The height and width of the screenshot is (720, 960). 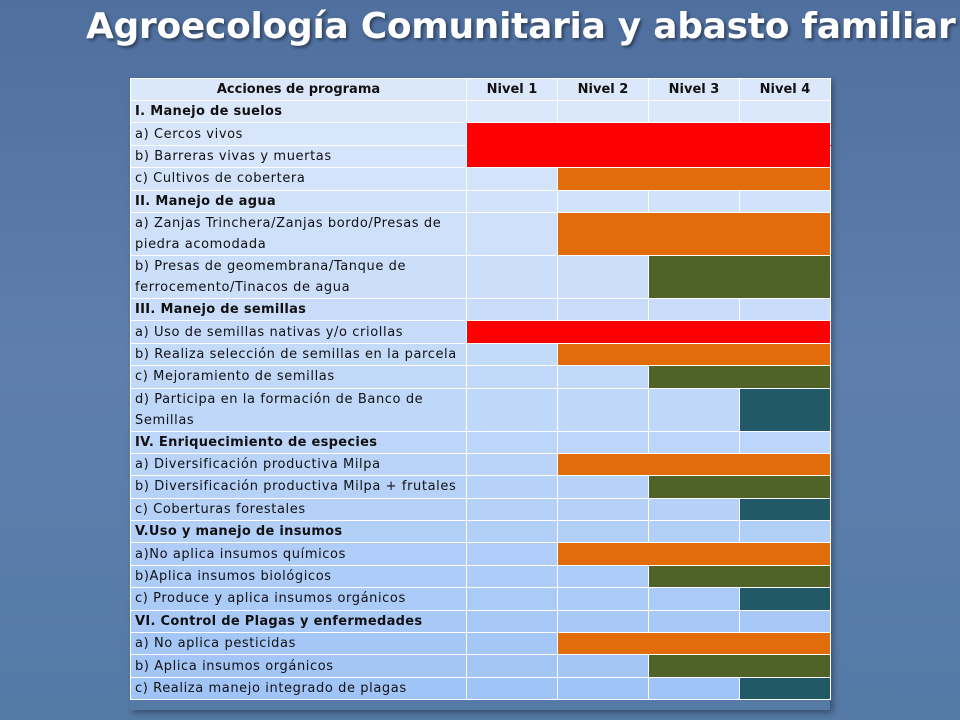 I want to click on section-row: I. Manejo de suelos, so click(x=480, y=111).